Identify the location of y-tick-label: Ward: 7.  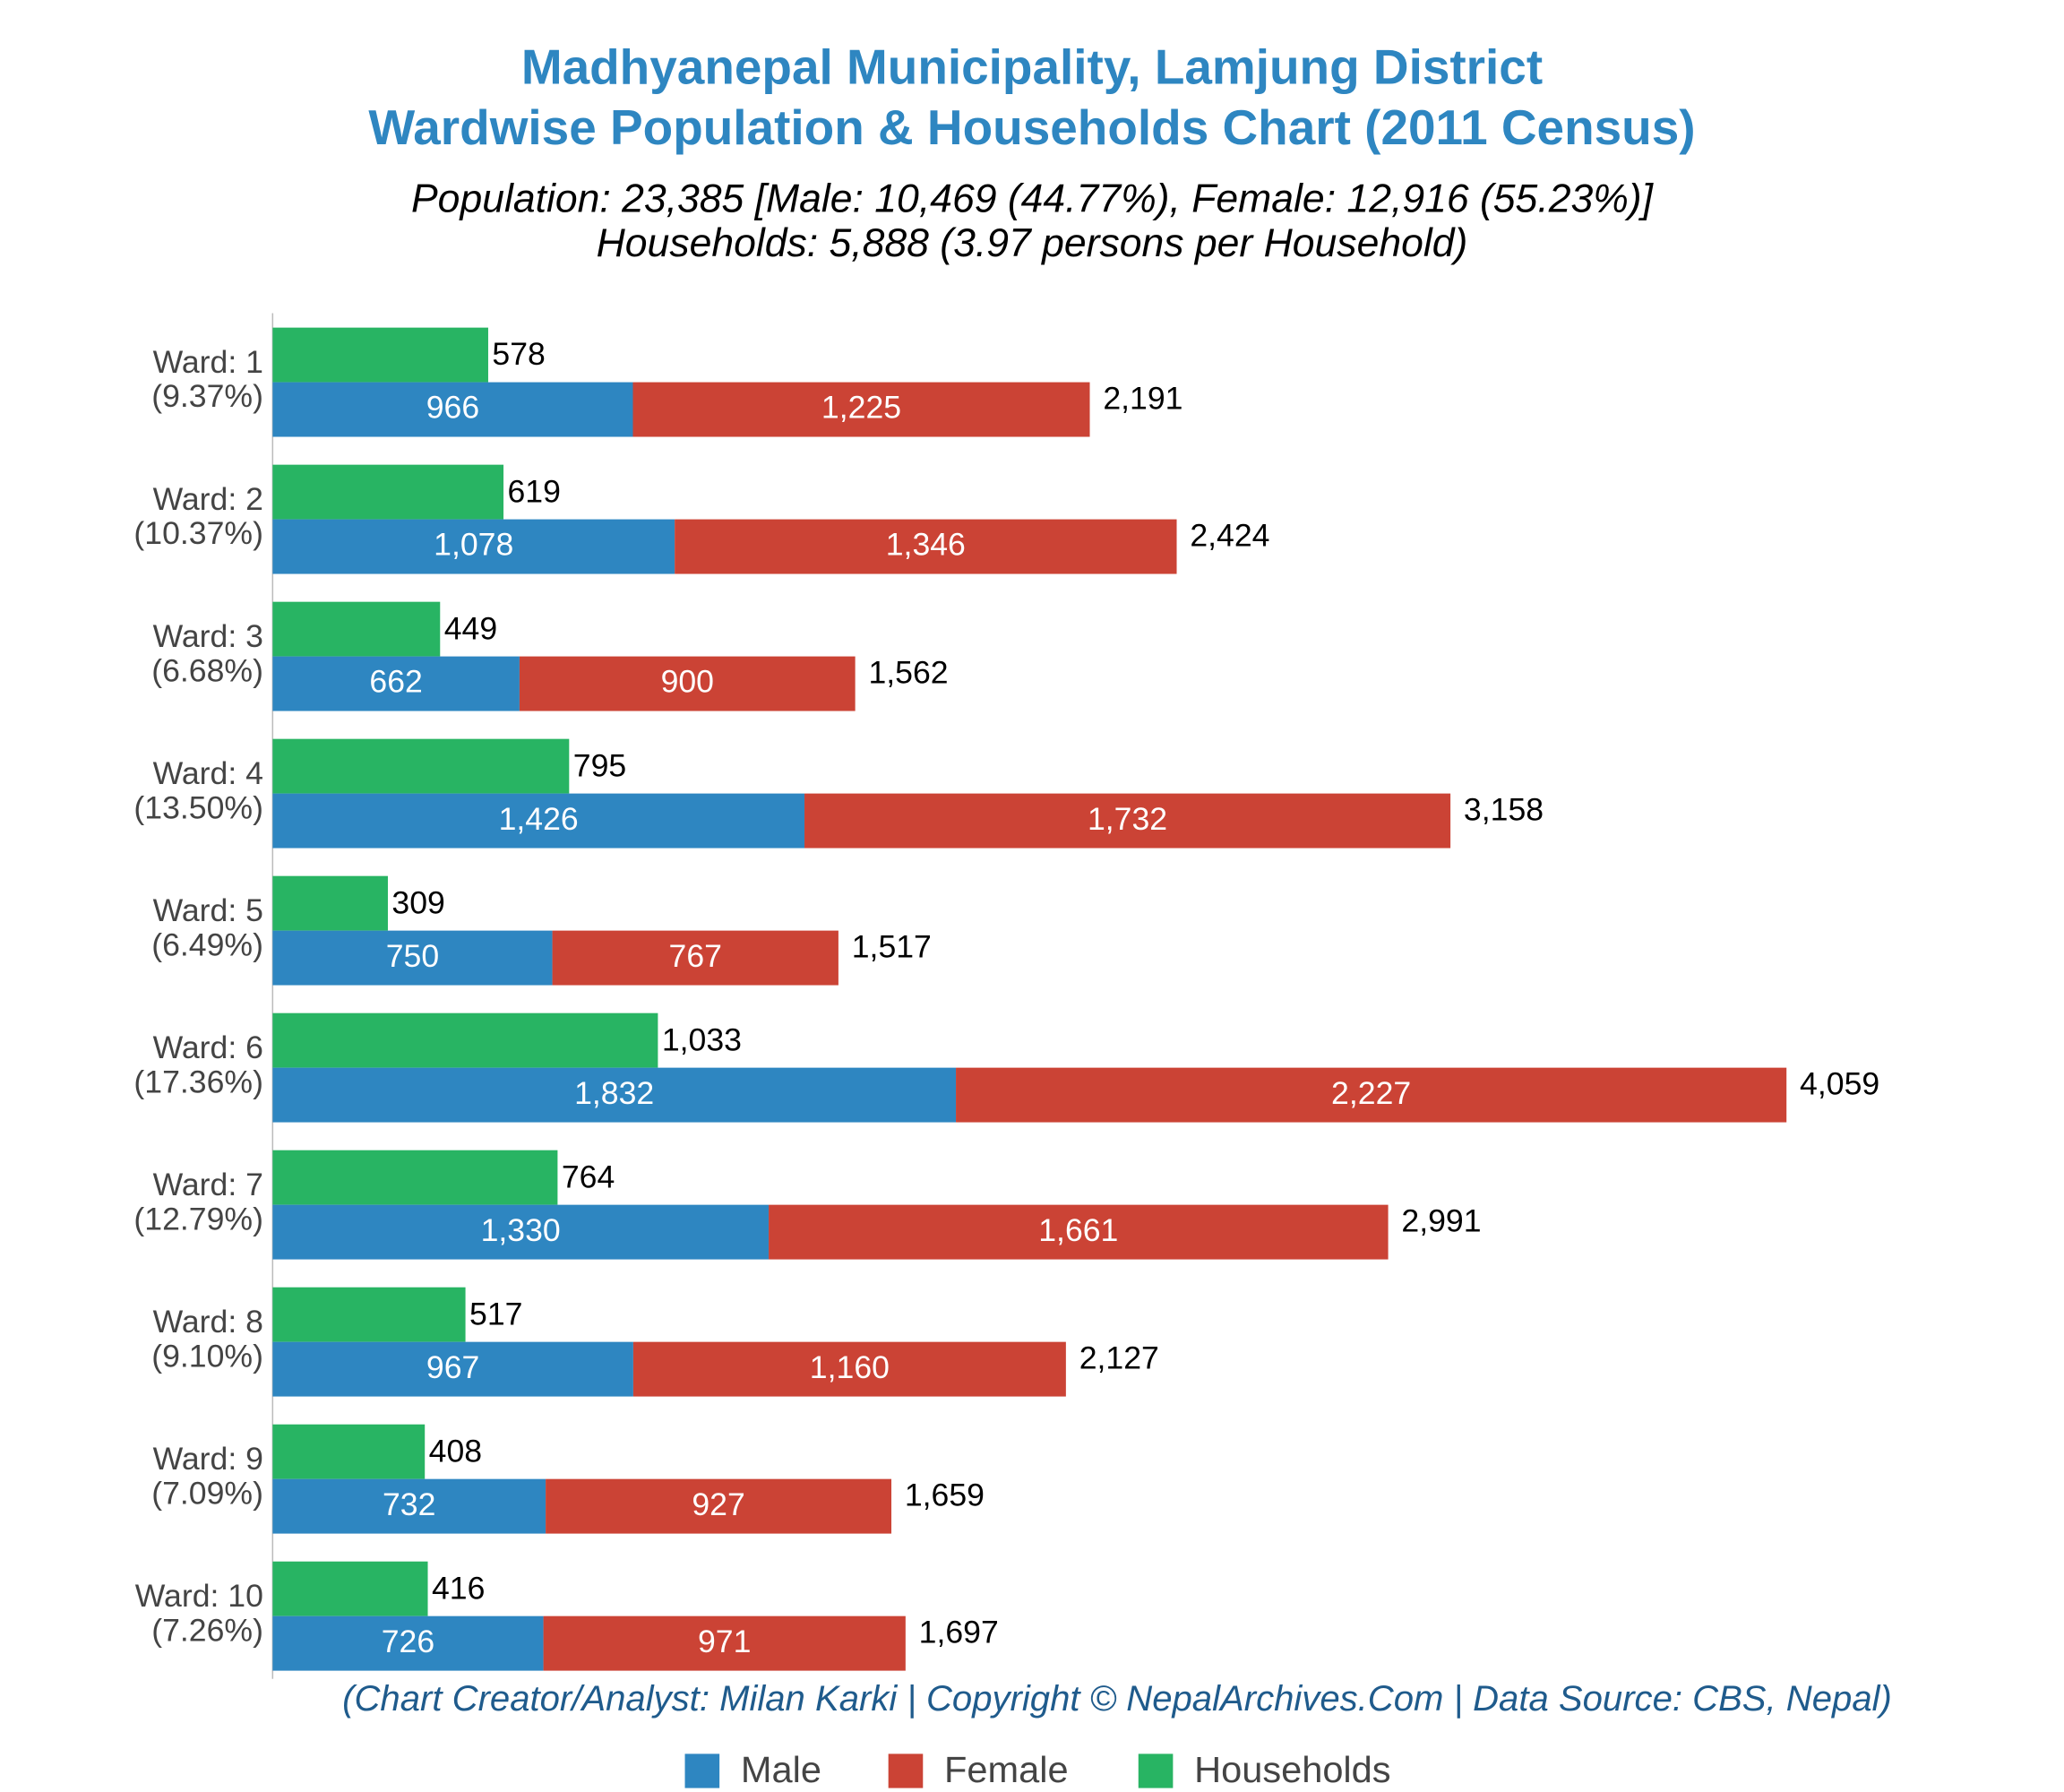
(208, 1184).